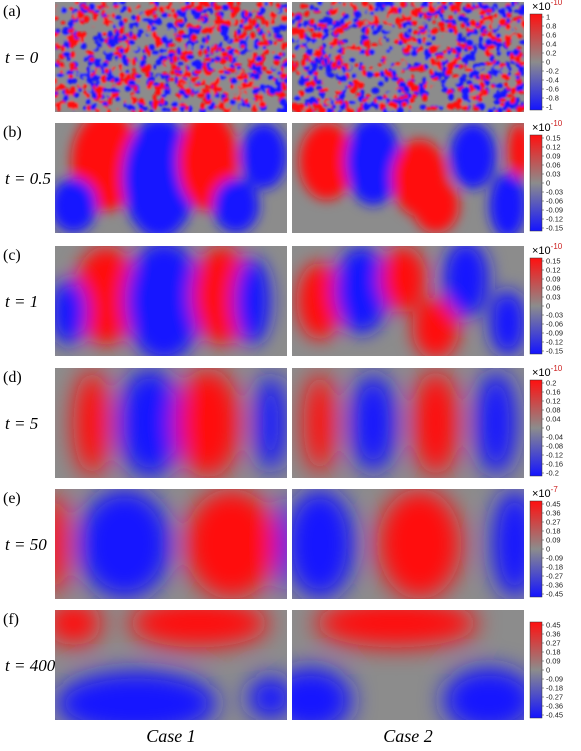 This screenshot has height=751, width=581. Describe the element at coordinates (551, 44) in the screenshot. I see `colorbar-tick-label: 0.4` at that location.